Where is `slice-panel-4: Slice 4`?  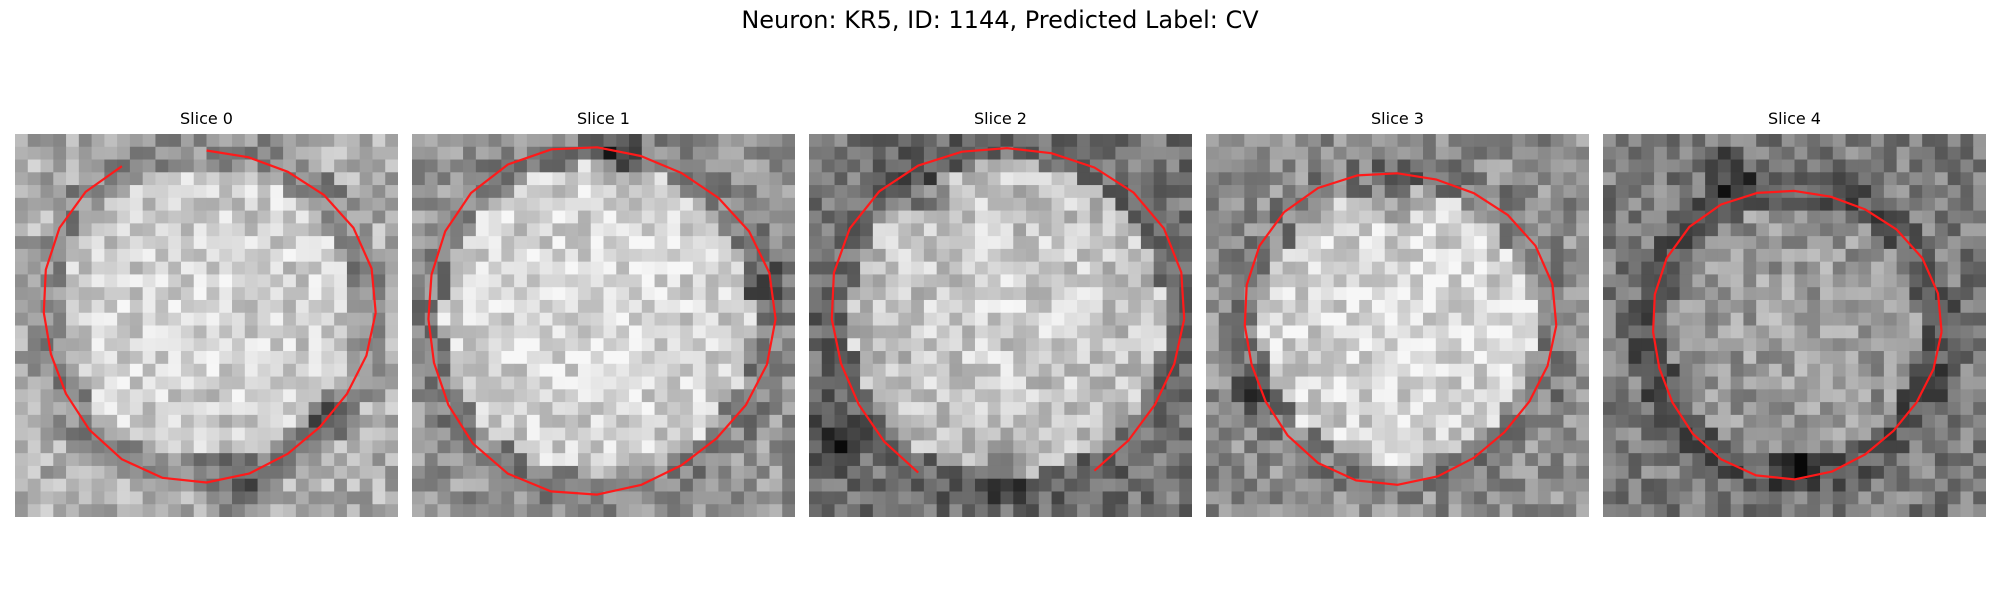 slice-panel-4: Slice 4 is located at coordinates (1794, 312).